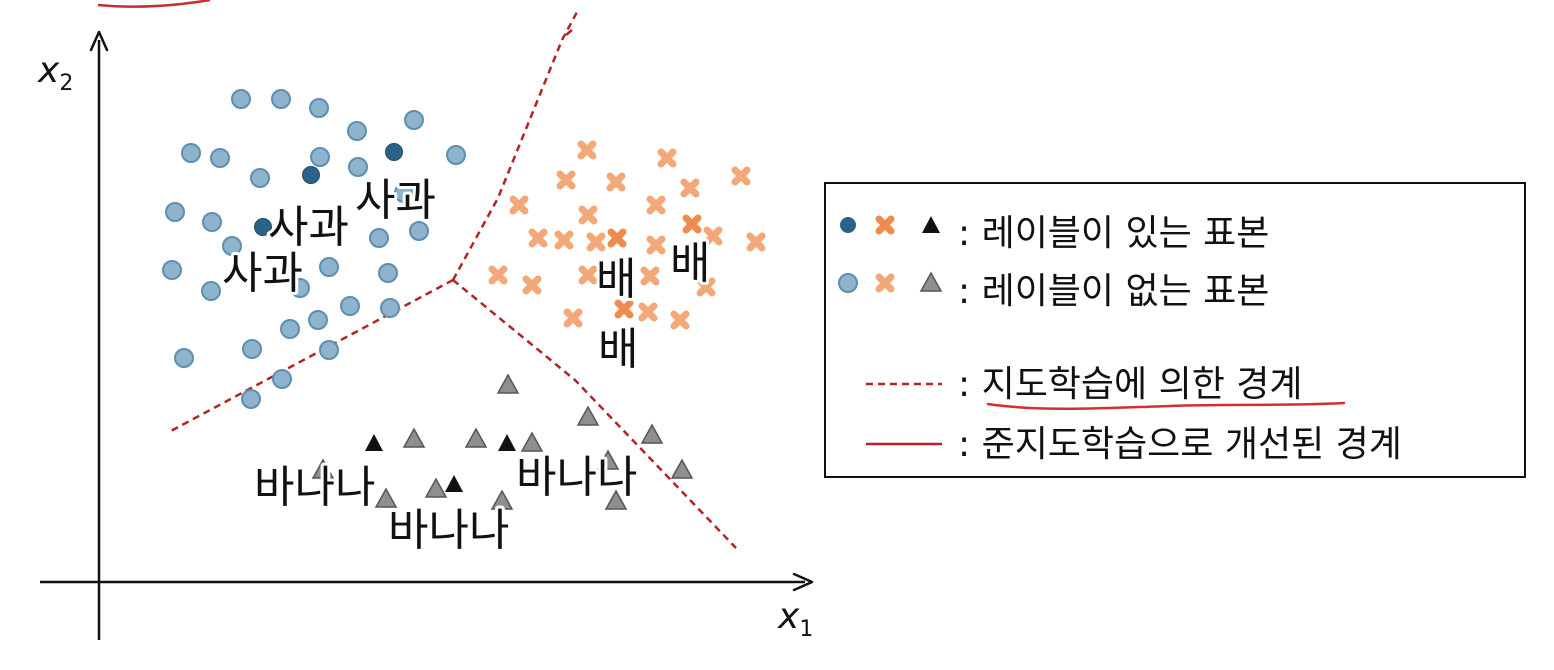 The image size is (1554, 670). Describe the element at coordinates (885, 225) in the screenshot. I see `legend-labeled-x-icon` at that location.